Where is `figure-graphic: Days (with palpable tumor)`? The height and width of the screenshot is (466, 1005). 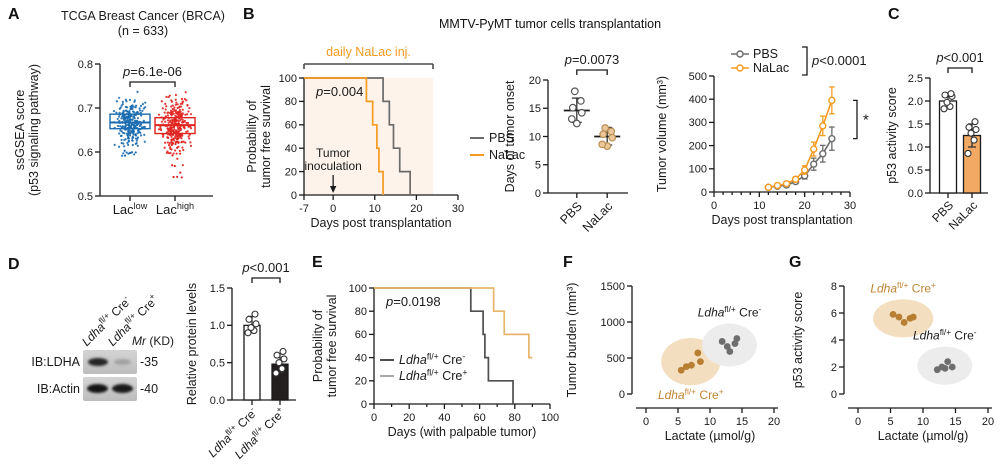 figure-graphic: Days (with palpable tumor) is located at coordinates (462, 432).